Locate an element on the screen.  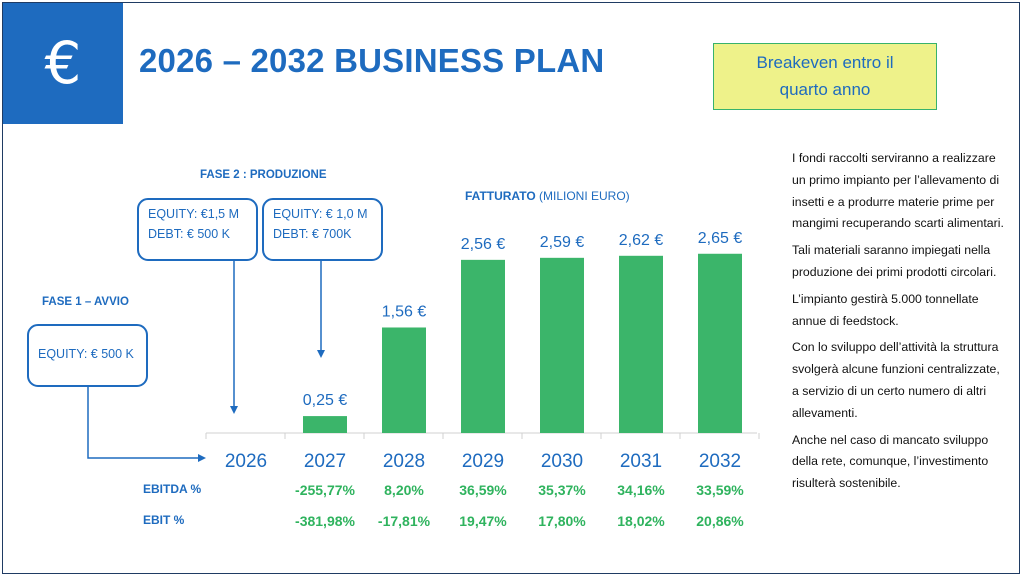
bar-value-label-2029: 2,56 € is located at coordinates (483, 244).